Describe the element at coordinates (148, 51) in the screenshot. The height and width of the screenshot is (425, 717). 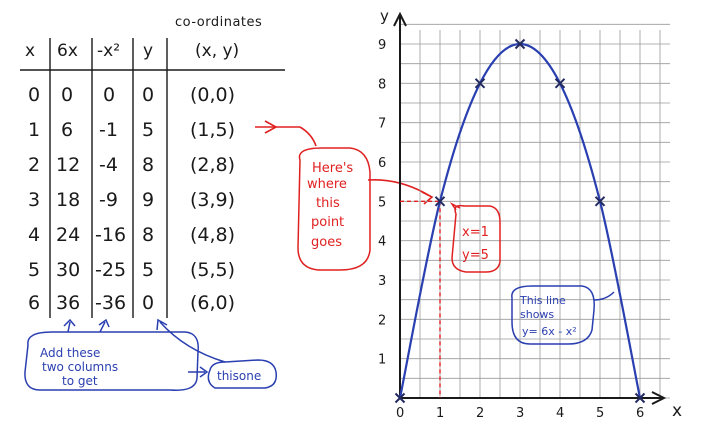
I see `header-y: y` at that location.